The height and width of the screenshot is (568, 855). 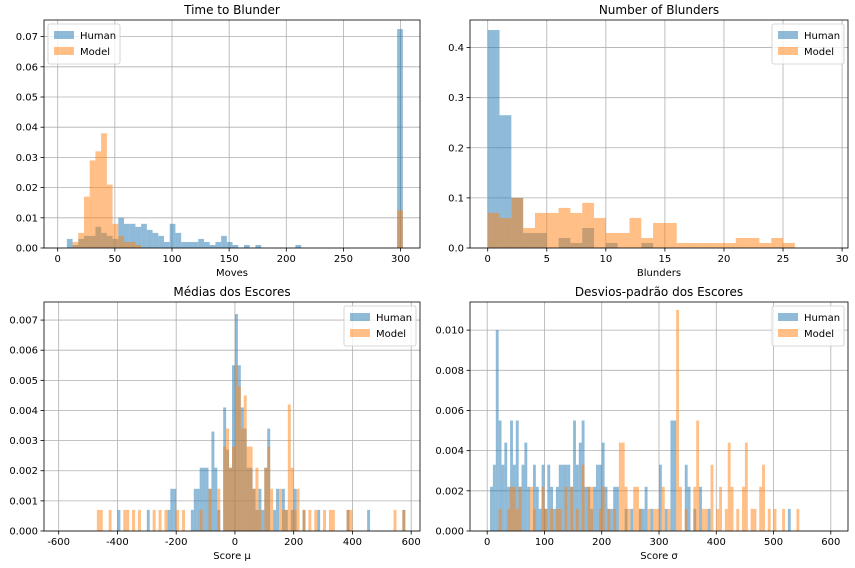 I want to click on legend-swatch-human, so click(x=360, y=317).